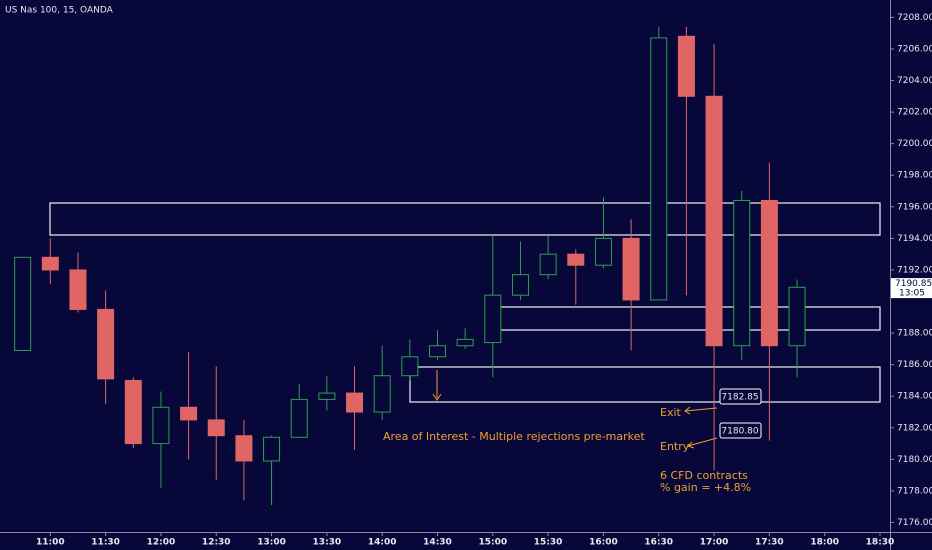  What do you see at coordinates (50, 543) in the screenshot?
I see `x-tick-label: 11:00` at bounding box center [50, 543].